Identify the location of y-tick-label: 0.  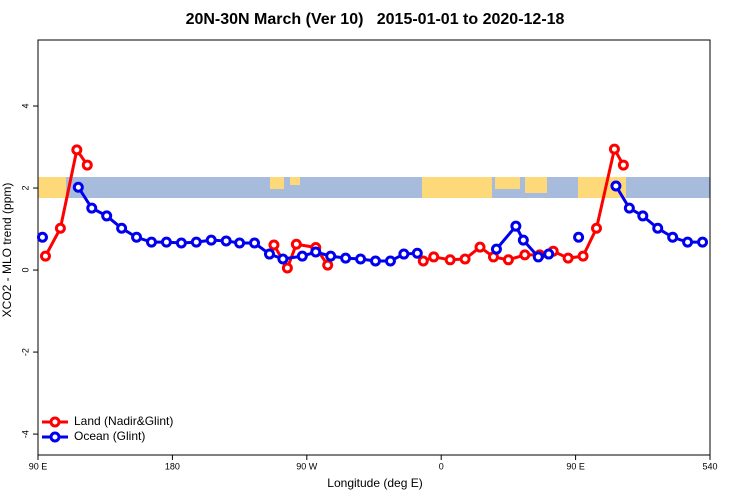
(25, 270).